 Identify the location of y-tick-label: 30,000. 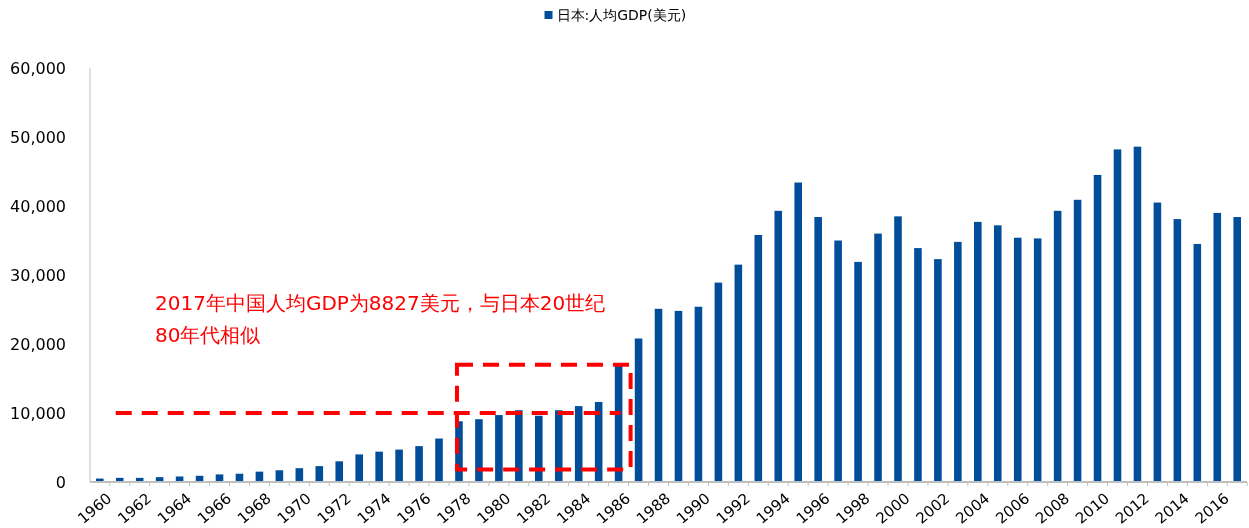
(38, 275).